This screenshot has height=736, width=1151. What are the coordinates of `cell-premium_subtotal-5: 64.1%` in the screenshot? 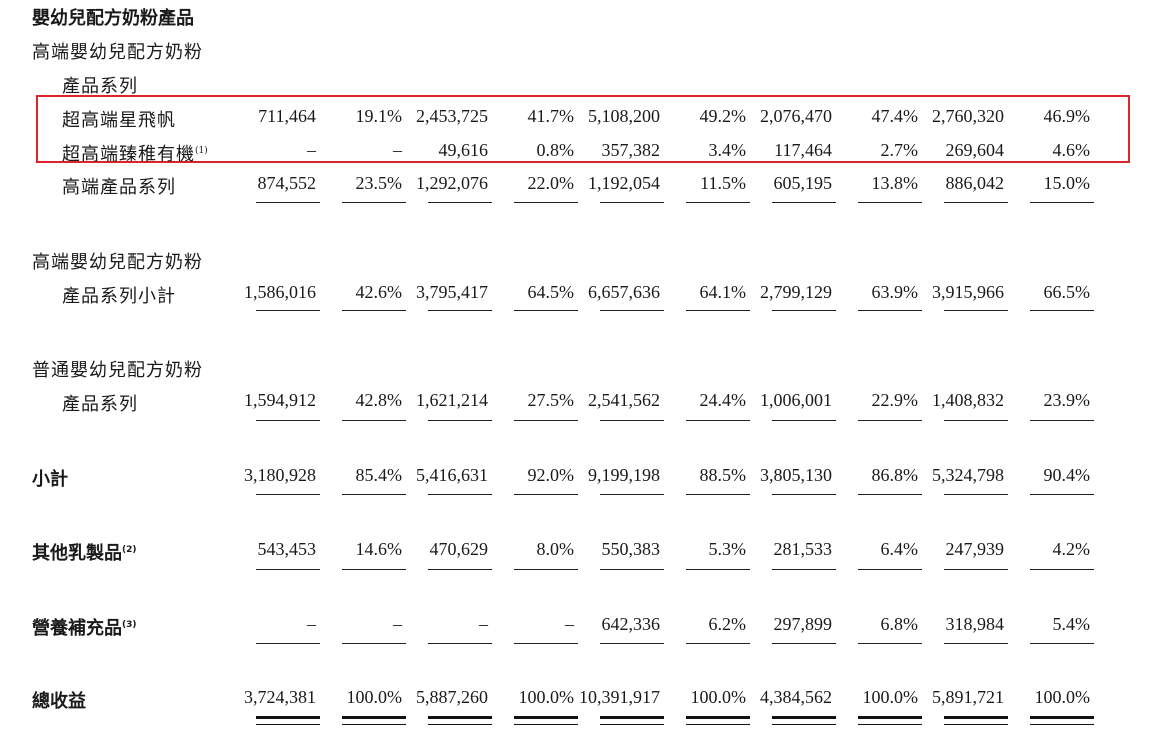 It's located at (723, 292).